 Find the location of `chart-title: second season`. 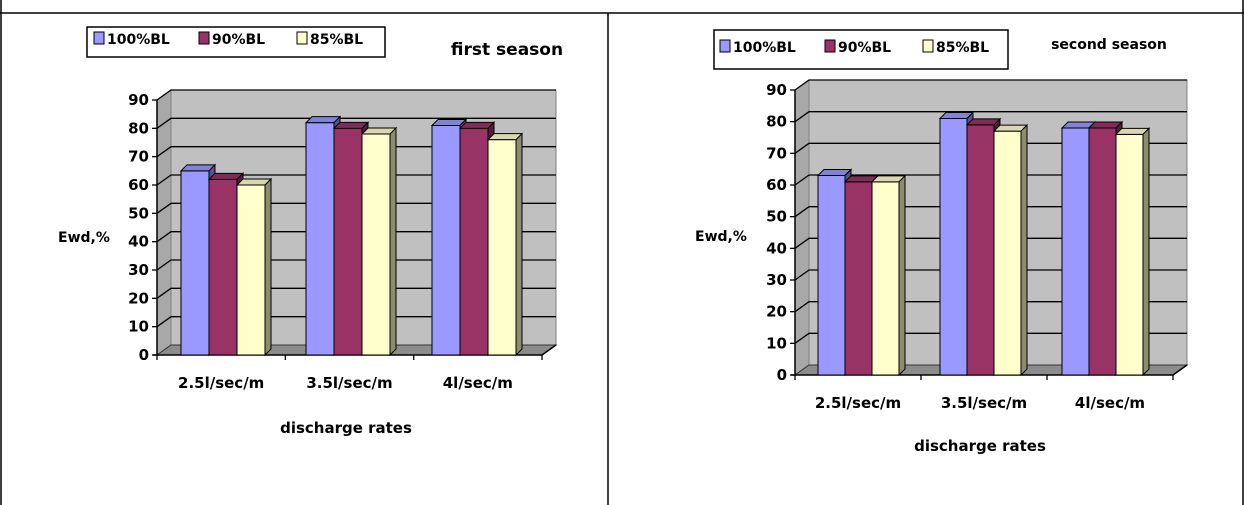

chart-title: second season is located at coordinates (1109, 45).